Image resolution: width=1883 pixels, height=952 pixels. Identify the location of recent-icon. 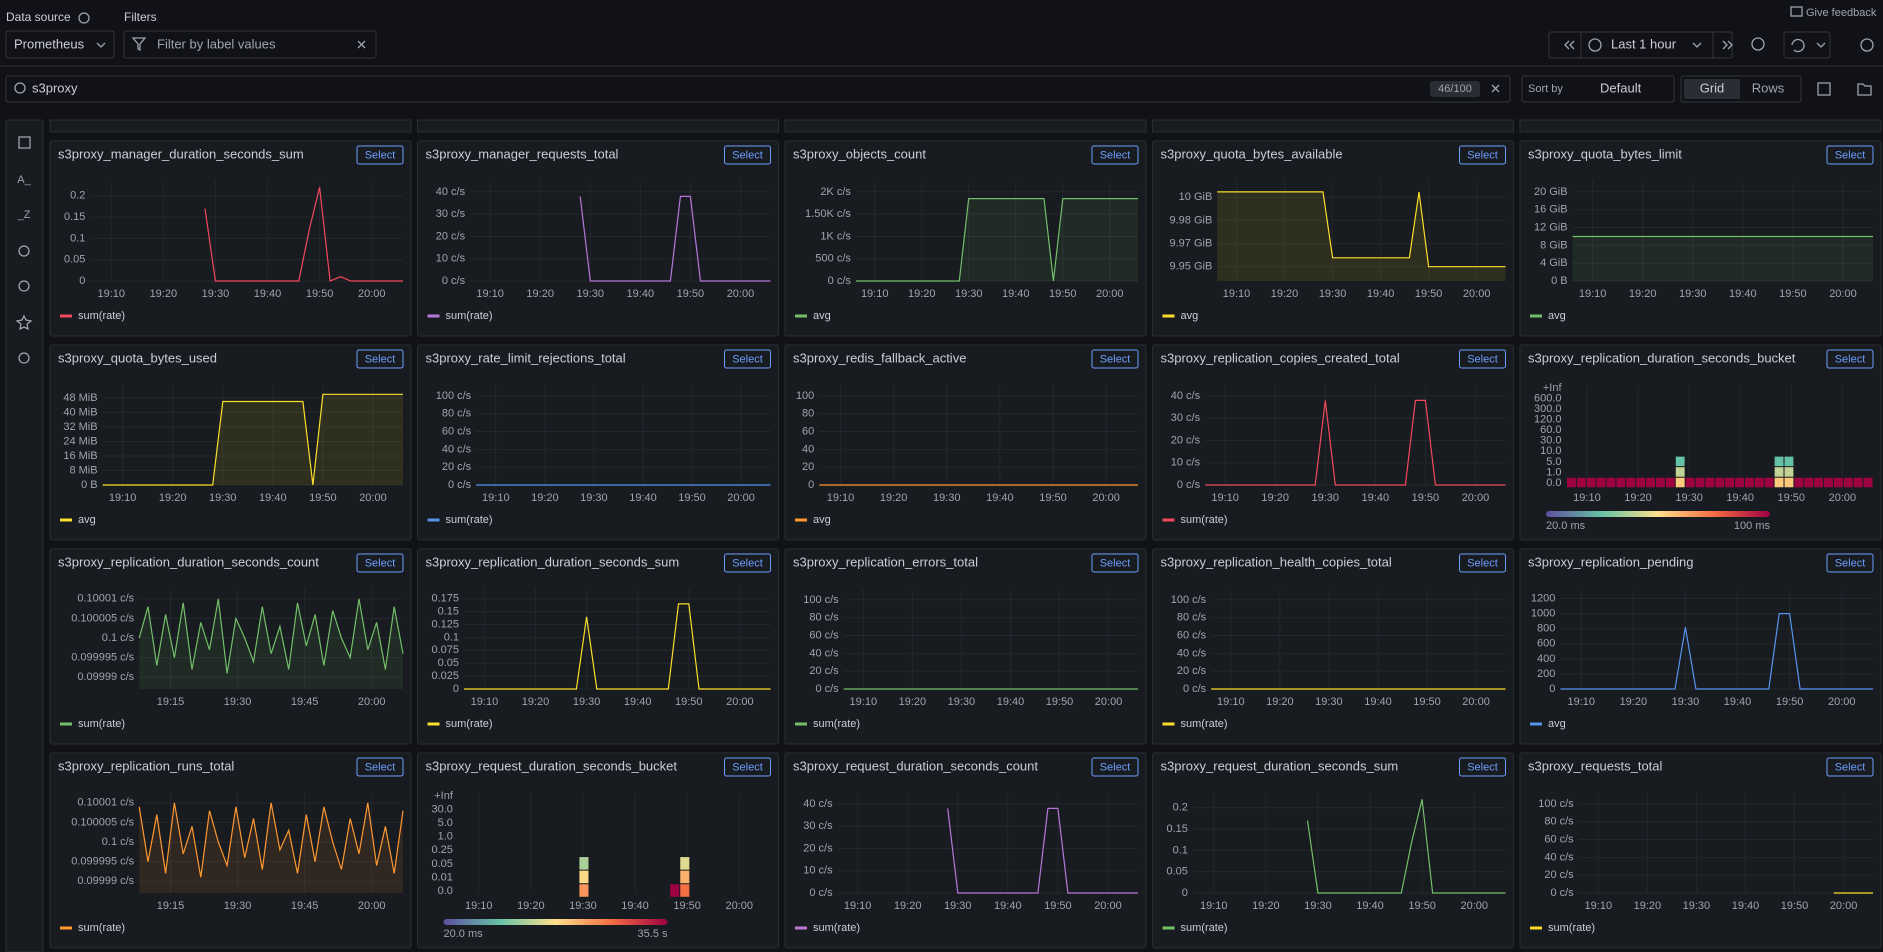
(24, 251).